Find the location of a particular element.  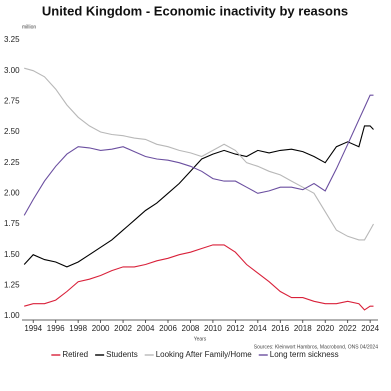

y-tick-label: 1.25 is located at coordinates (12, 284).